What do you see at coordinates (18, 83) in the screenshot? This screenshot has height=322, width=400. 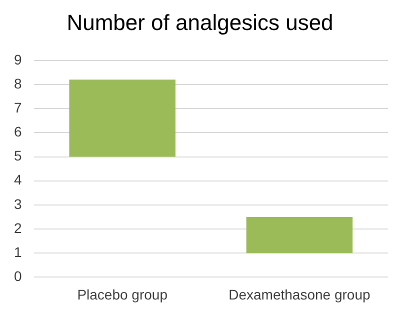 I see `y-tick-label: 8` at bounding box center [18, 83].